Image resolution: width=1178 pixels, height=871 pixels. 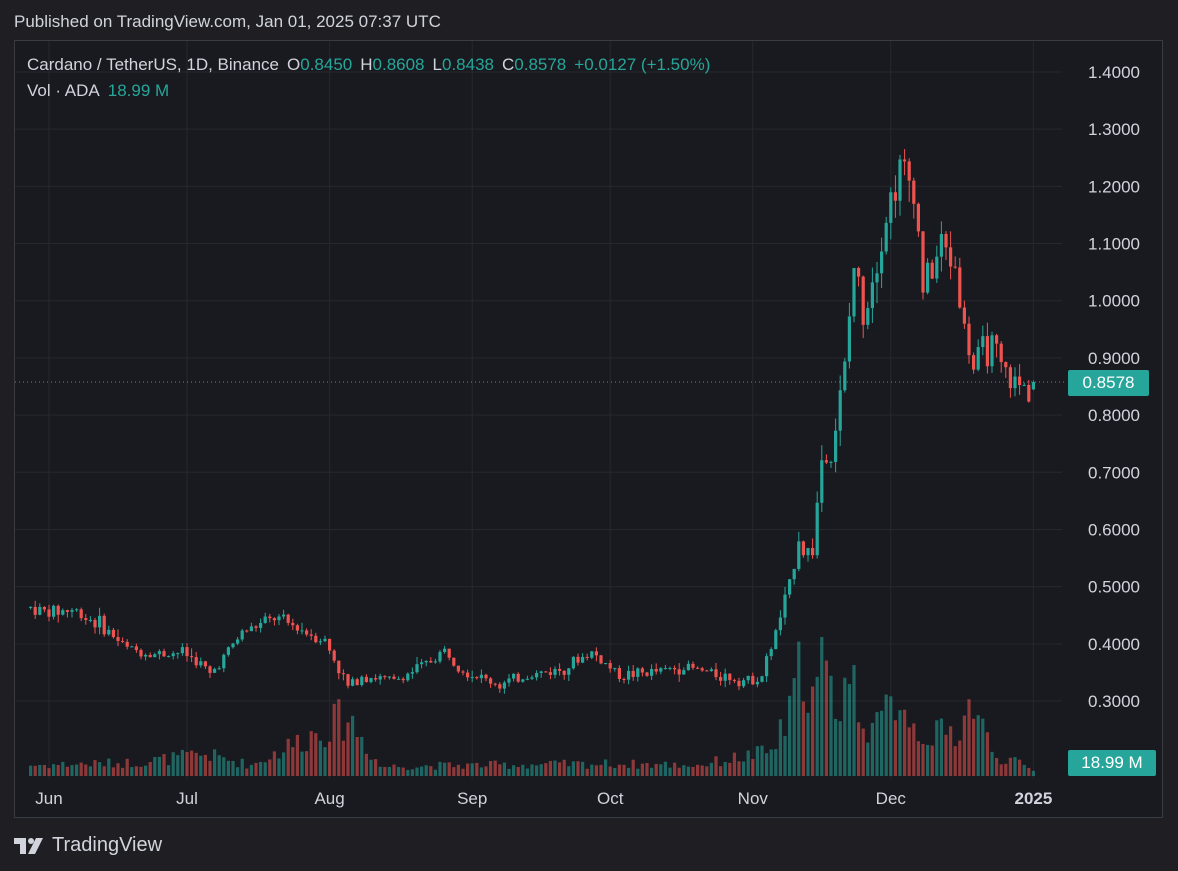 What do you see at coordinates (532, 706) in the screenshot?
I see `volume-layer` at bounding box center [532, 706].